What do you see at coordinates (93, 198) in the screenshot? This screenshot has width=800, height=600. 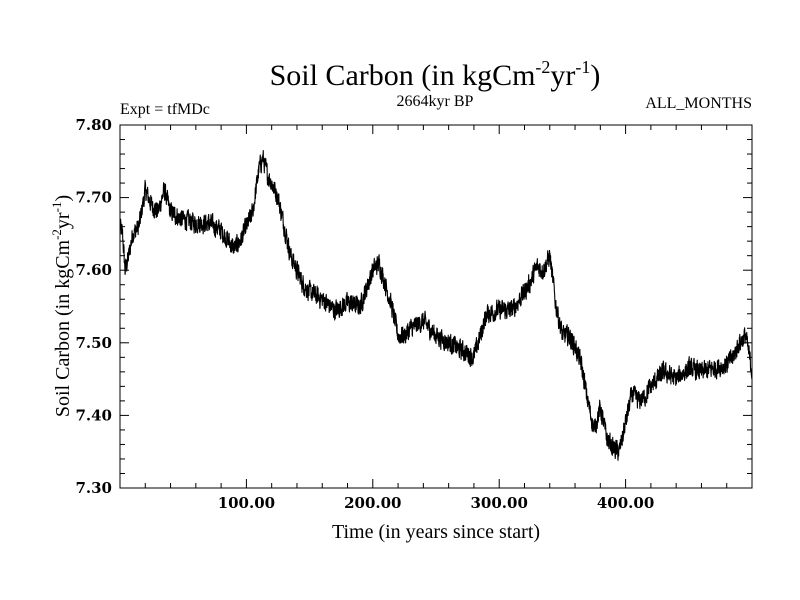 I see `y-tick-label: 7.70` at bounding box center [93, 198].